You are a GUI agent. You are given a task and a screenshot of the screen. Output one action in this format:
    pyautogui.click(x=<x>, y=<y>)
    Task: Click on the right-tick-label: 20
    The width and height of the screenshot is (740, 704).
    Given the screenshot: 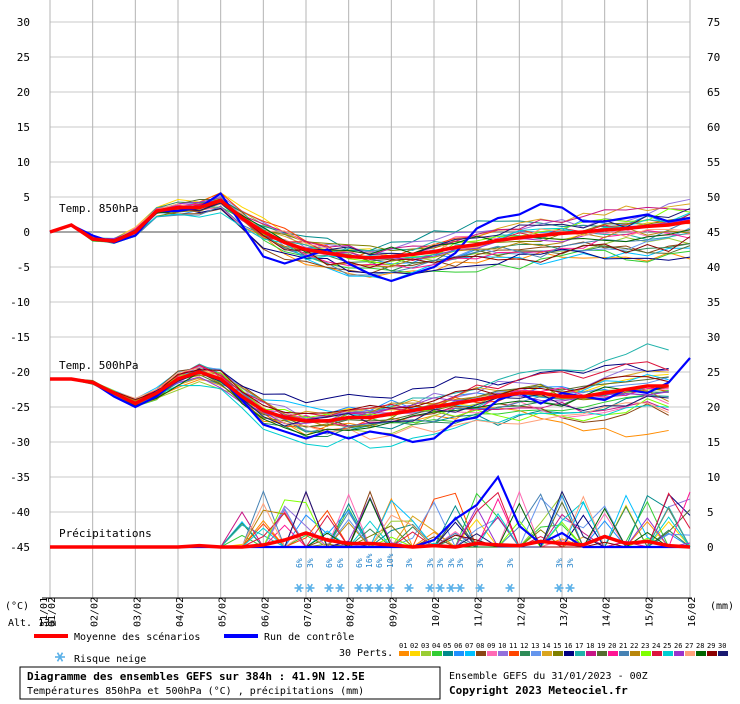 What is the action you would take?
    pyautogui.click(x=713, y=407)
    